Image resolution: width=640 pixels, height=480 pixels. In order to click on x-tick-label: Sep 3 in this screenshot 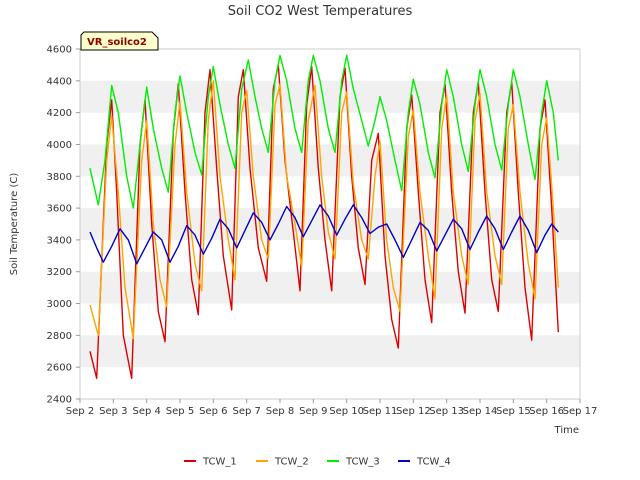, I will do `click(113, 411)`.